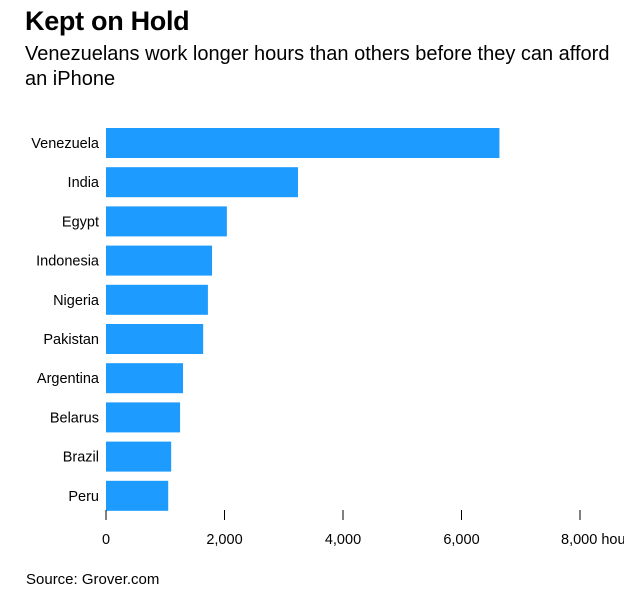 The width and height of the screenshot is (624, 599). Describe the element at coordinates (202, 182) in the screenshot. I see `bar-india` at that location.